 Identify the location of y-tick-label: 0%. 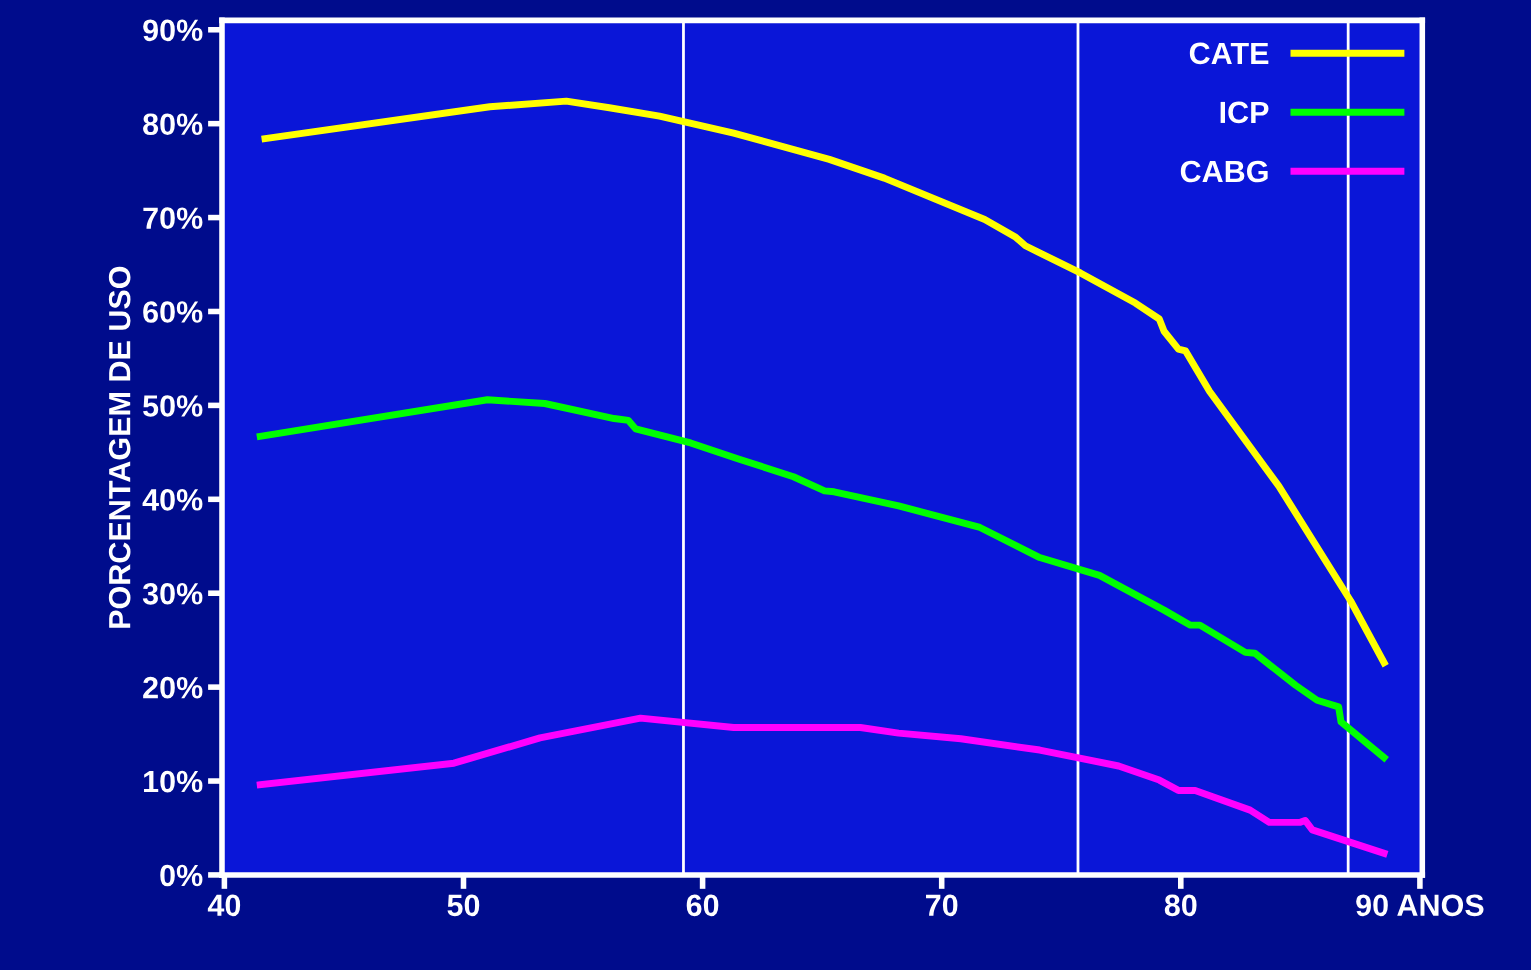
(181, 875).